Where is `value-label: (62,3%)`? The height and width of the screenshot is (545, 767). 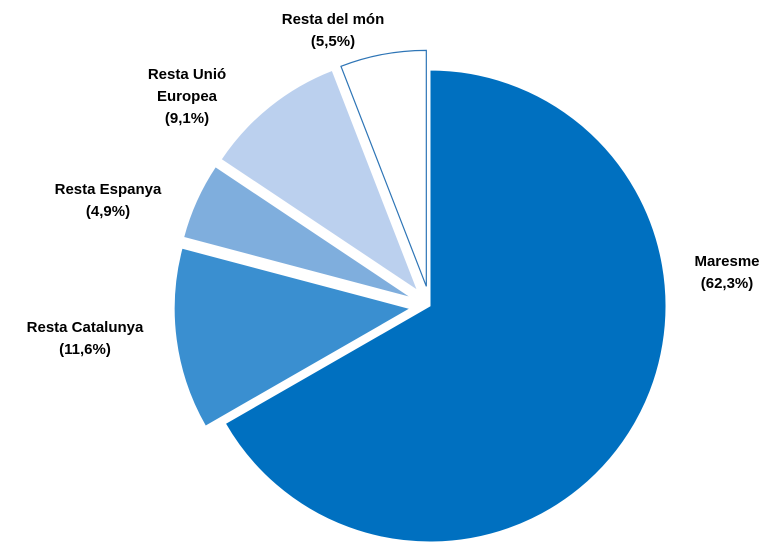 value-label: (62,3%) is located at coordinates (727, 283).